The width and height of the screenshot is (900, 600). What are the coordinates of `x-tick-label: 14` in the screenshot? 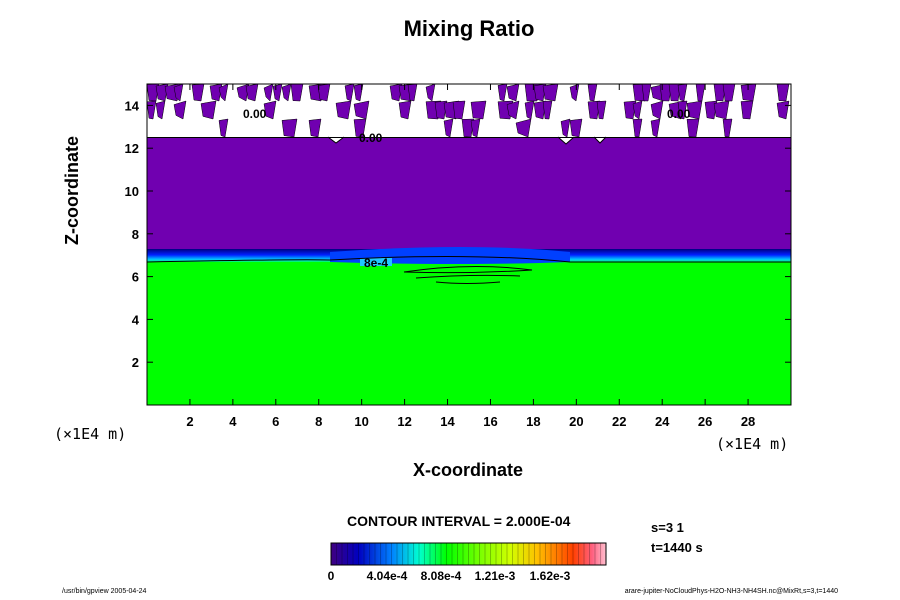 It's located at (447, 421).